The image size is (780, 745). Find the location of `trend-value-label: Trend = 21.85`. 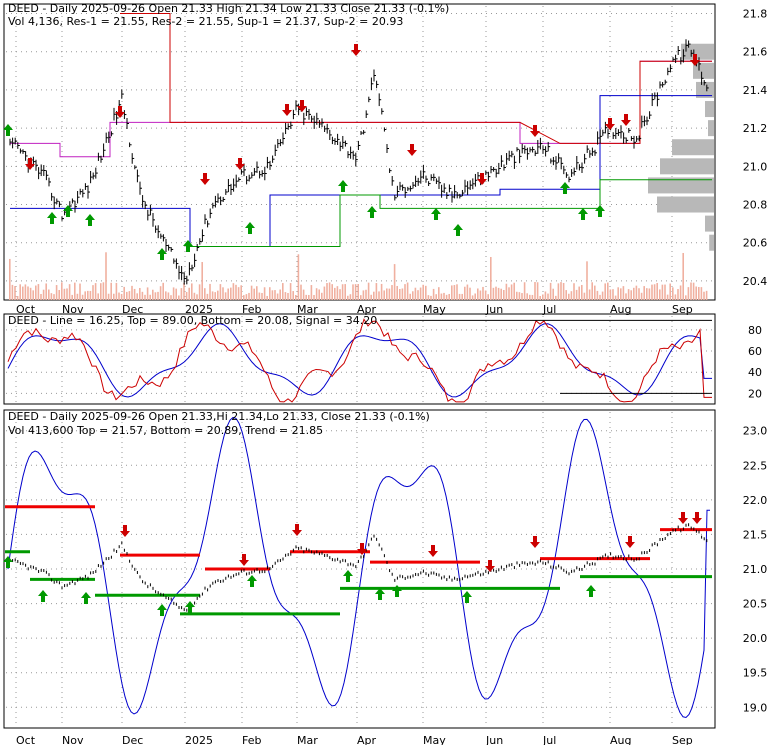

trend-value-label: Trend = 21.85 is located at coordinates (283, 430).